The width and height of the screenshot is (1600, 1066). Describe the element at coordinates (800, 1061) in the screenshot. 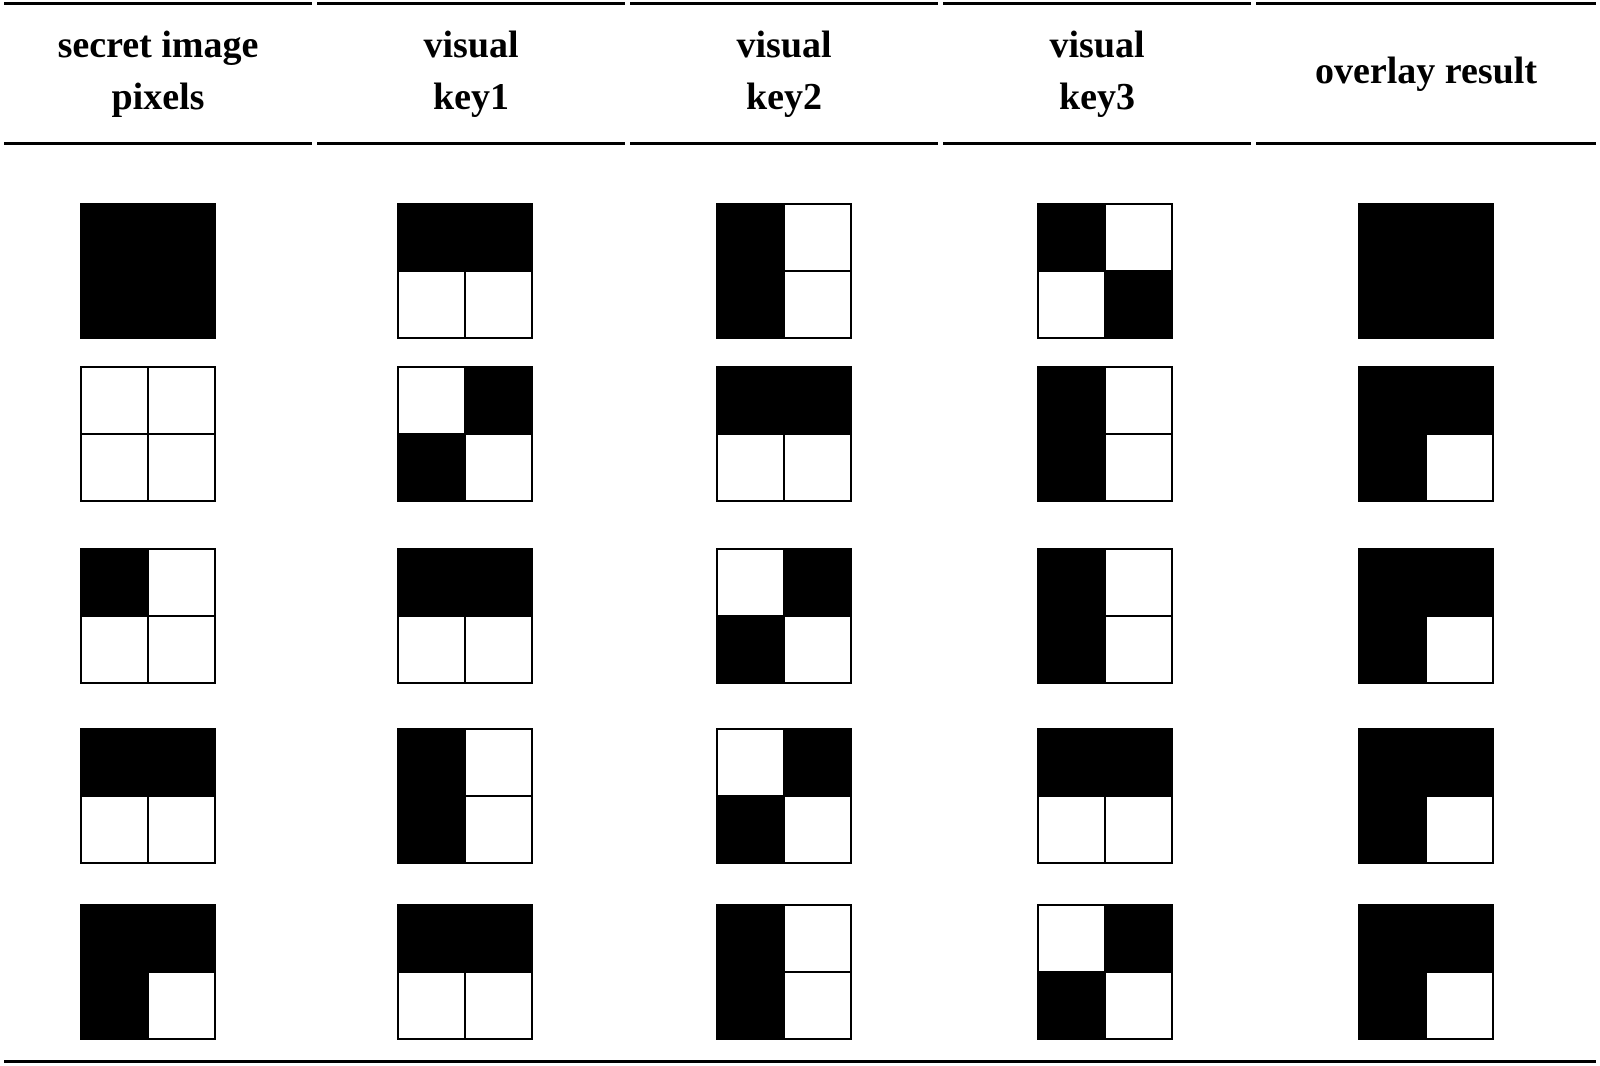

I see `table-bottom-rule` at that location.